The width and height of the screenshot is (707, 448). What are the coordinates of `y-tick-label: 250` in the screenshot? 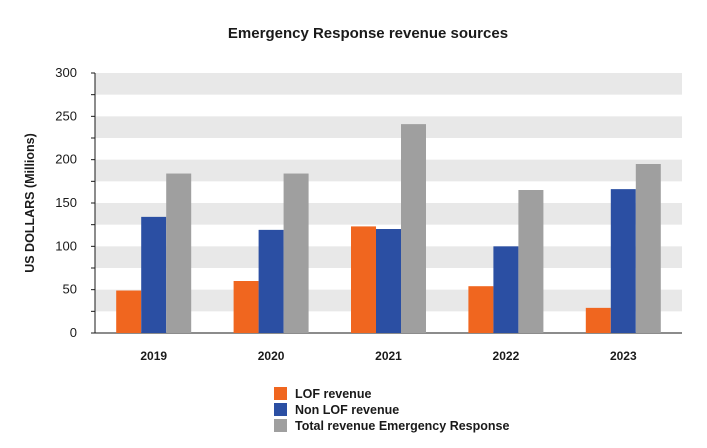 It's located at (66, 115).